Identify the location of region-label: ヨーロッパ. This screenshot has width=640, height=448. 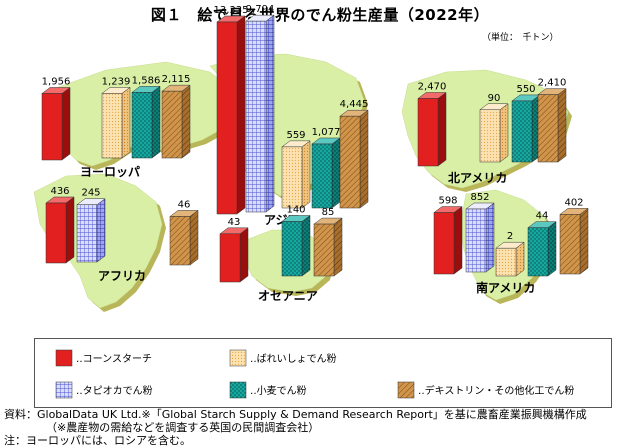
(110, 172).